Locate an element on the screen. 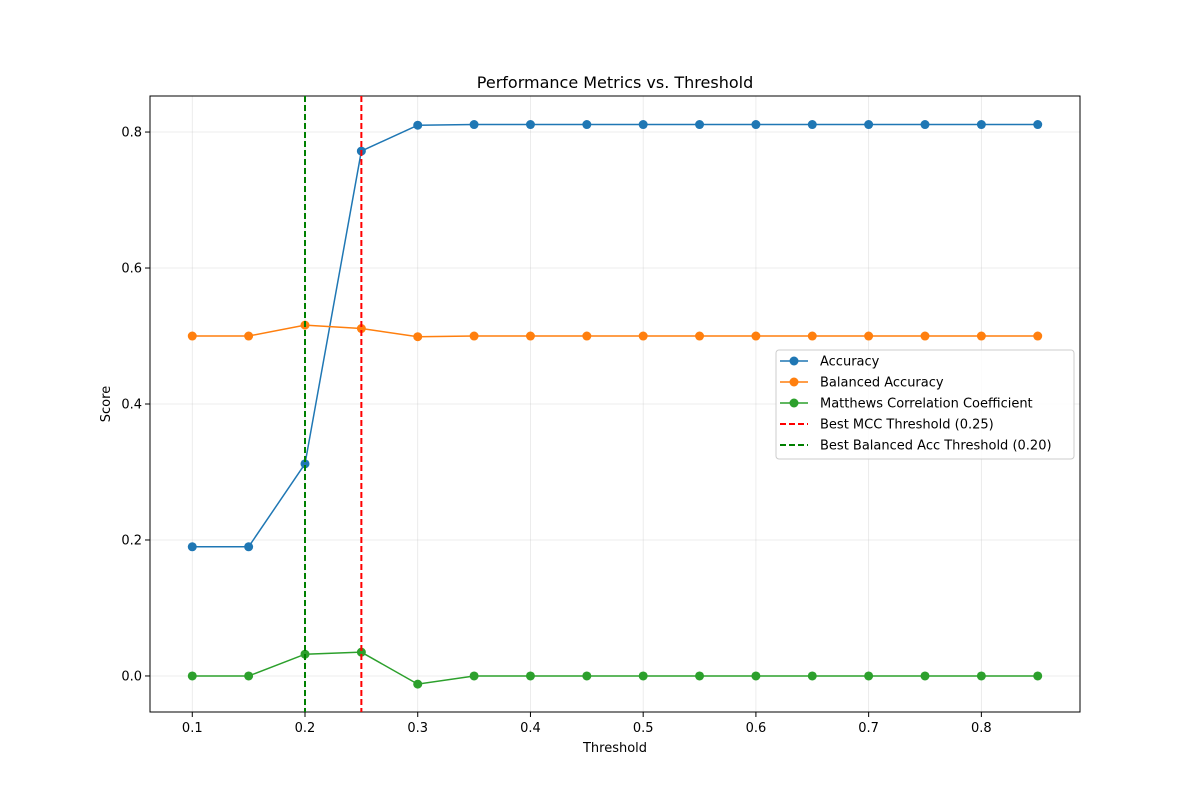 This screenshot has width=1200, height=800. x-tick-label: 0.1 is located at coordinates (192, 728).